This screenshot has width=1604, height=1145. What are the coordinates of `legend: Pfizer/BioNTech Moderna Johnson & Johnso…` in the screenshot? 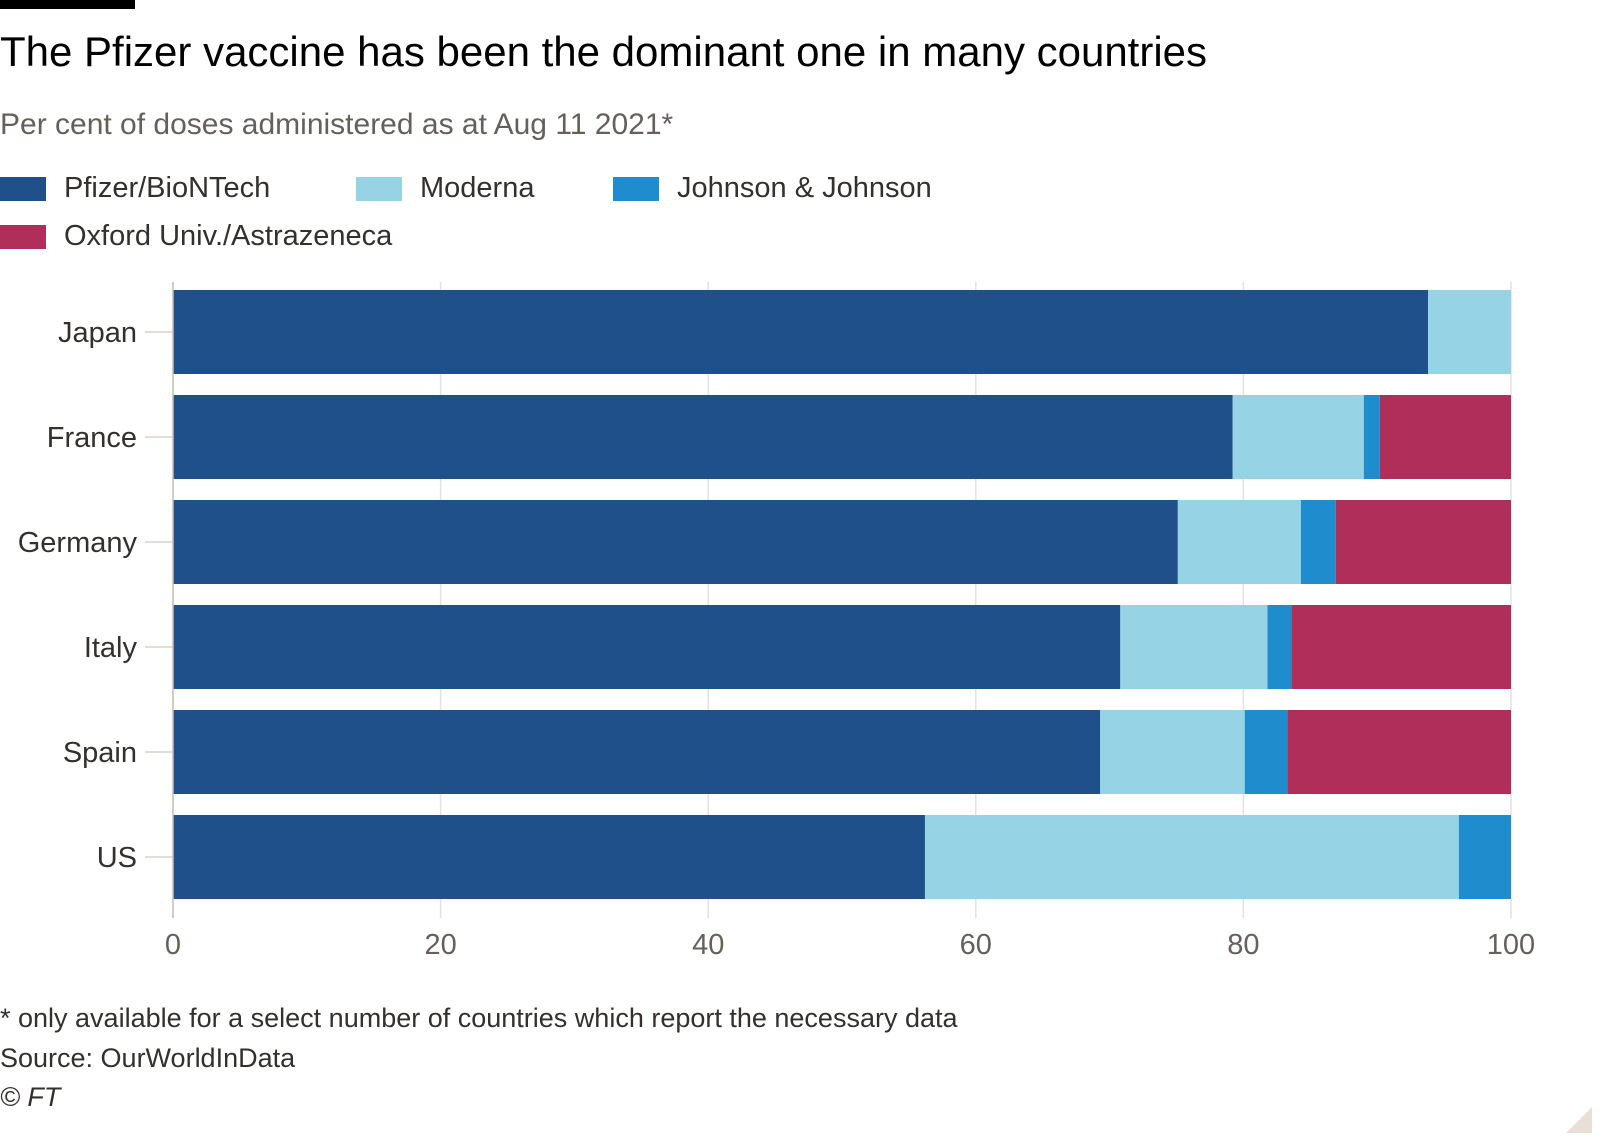 It's located at (550, 222).